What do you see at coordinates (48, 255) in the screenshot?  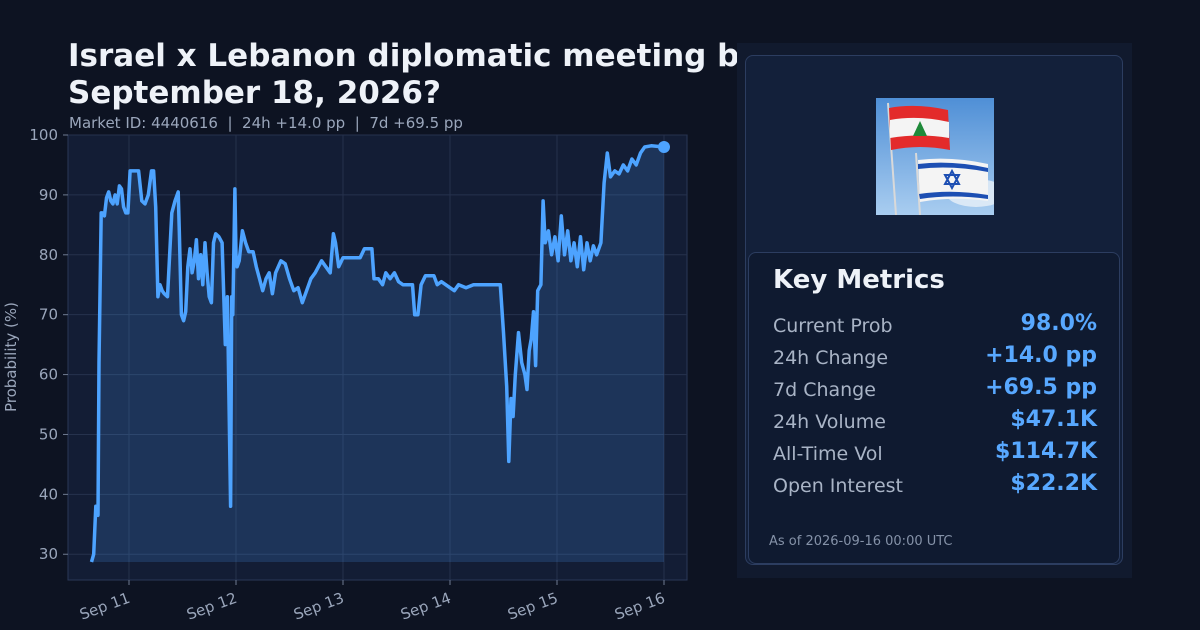 I see `y-tick-label: 80` at bounding box center [48, 255].